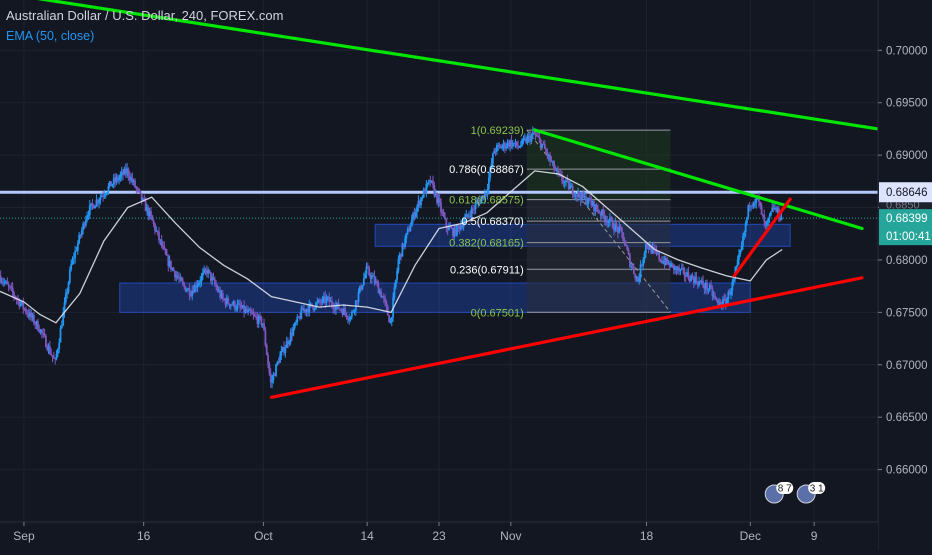 This screenshot has width=932, height=555. Describe the element at coordinates (762, 237) in the screenshot. I see `trendline-short-red` at that location.